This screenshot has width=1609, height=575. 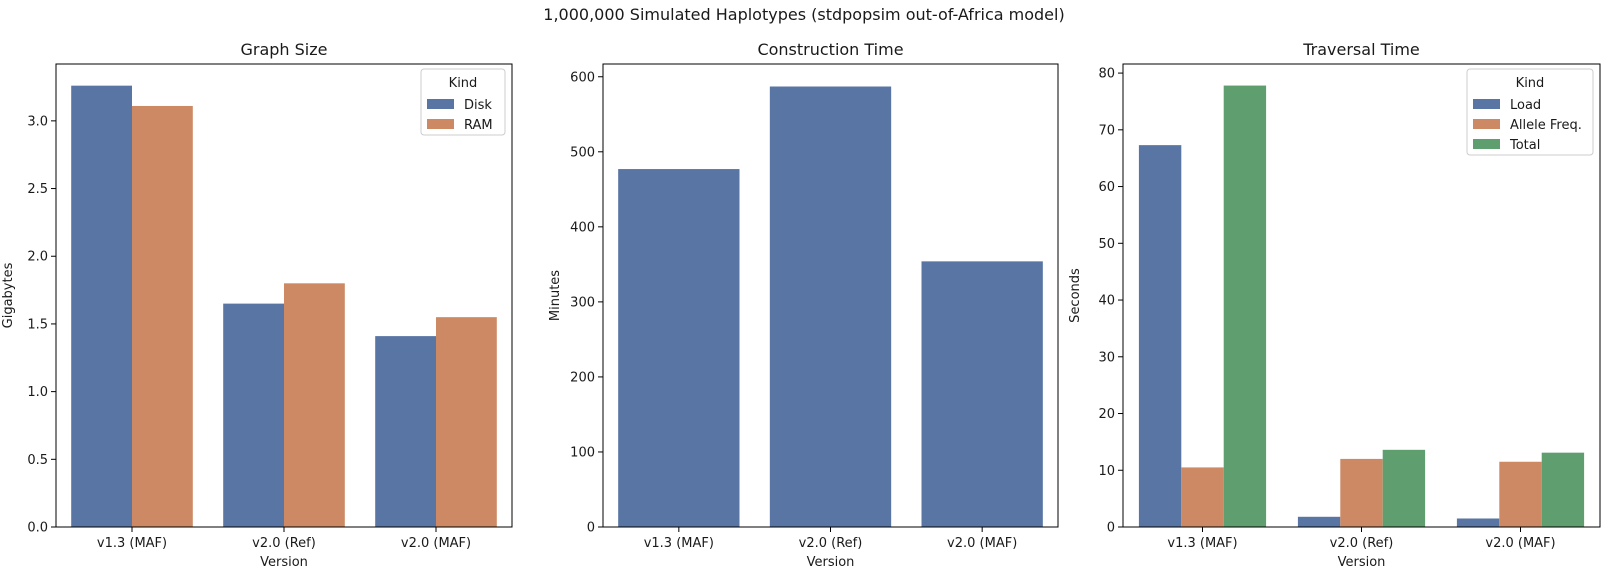 What do you see at coordinates (1106, 301) in the screenshot?
I see `y-tick-label: 40` at bounding box center [1106, 301].